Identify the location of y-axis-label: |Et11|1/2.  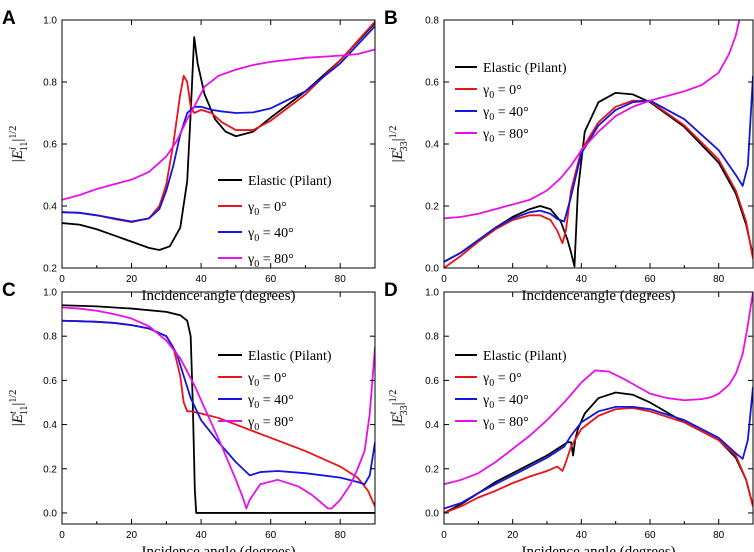
(19, 408).